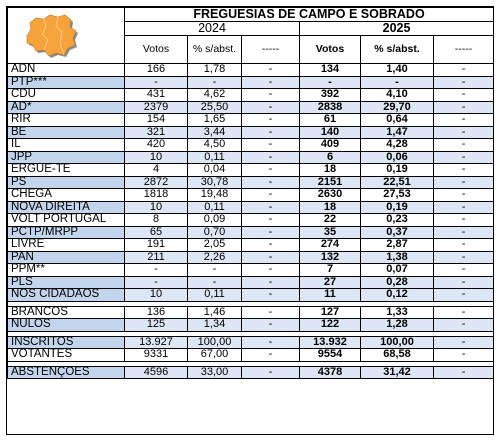 The width and height of the screenshot is (500, 440). What do you see at coordinates (397, 245) in the screenshot?
I see `pct-2025: 2,87` at bounding box center [397, 245].